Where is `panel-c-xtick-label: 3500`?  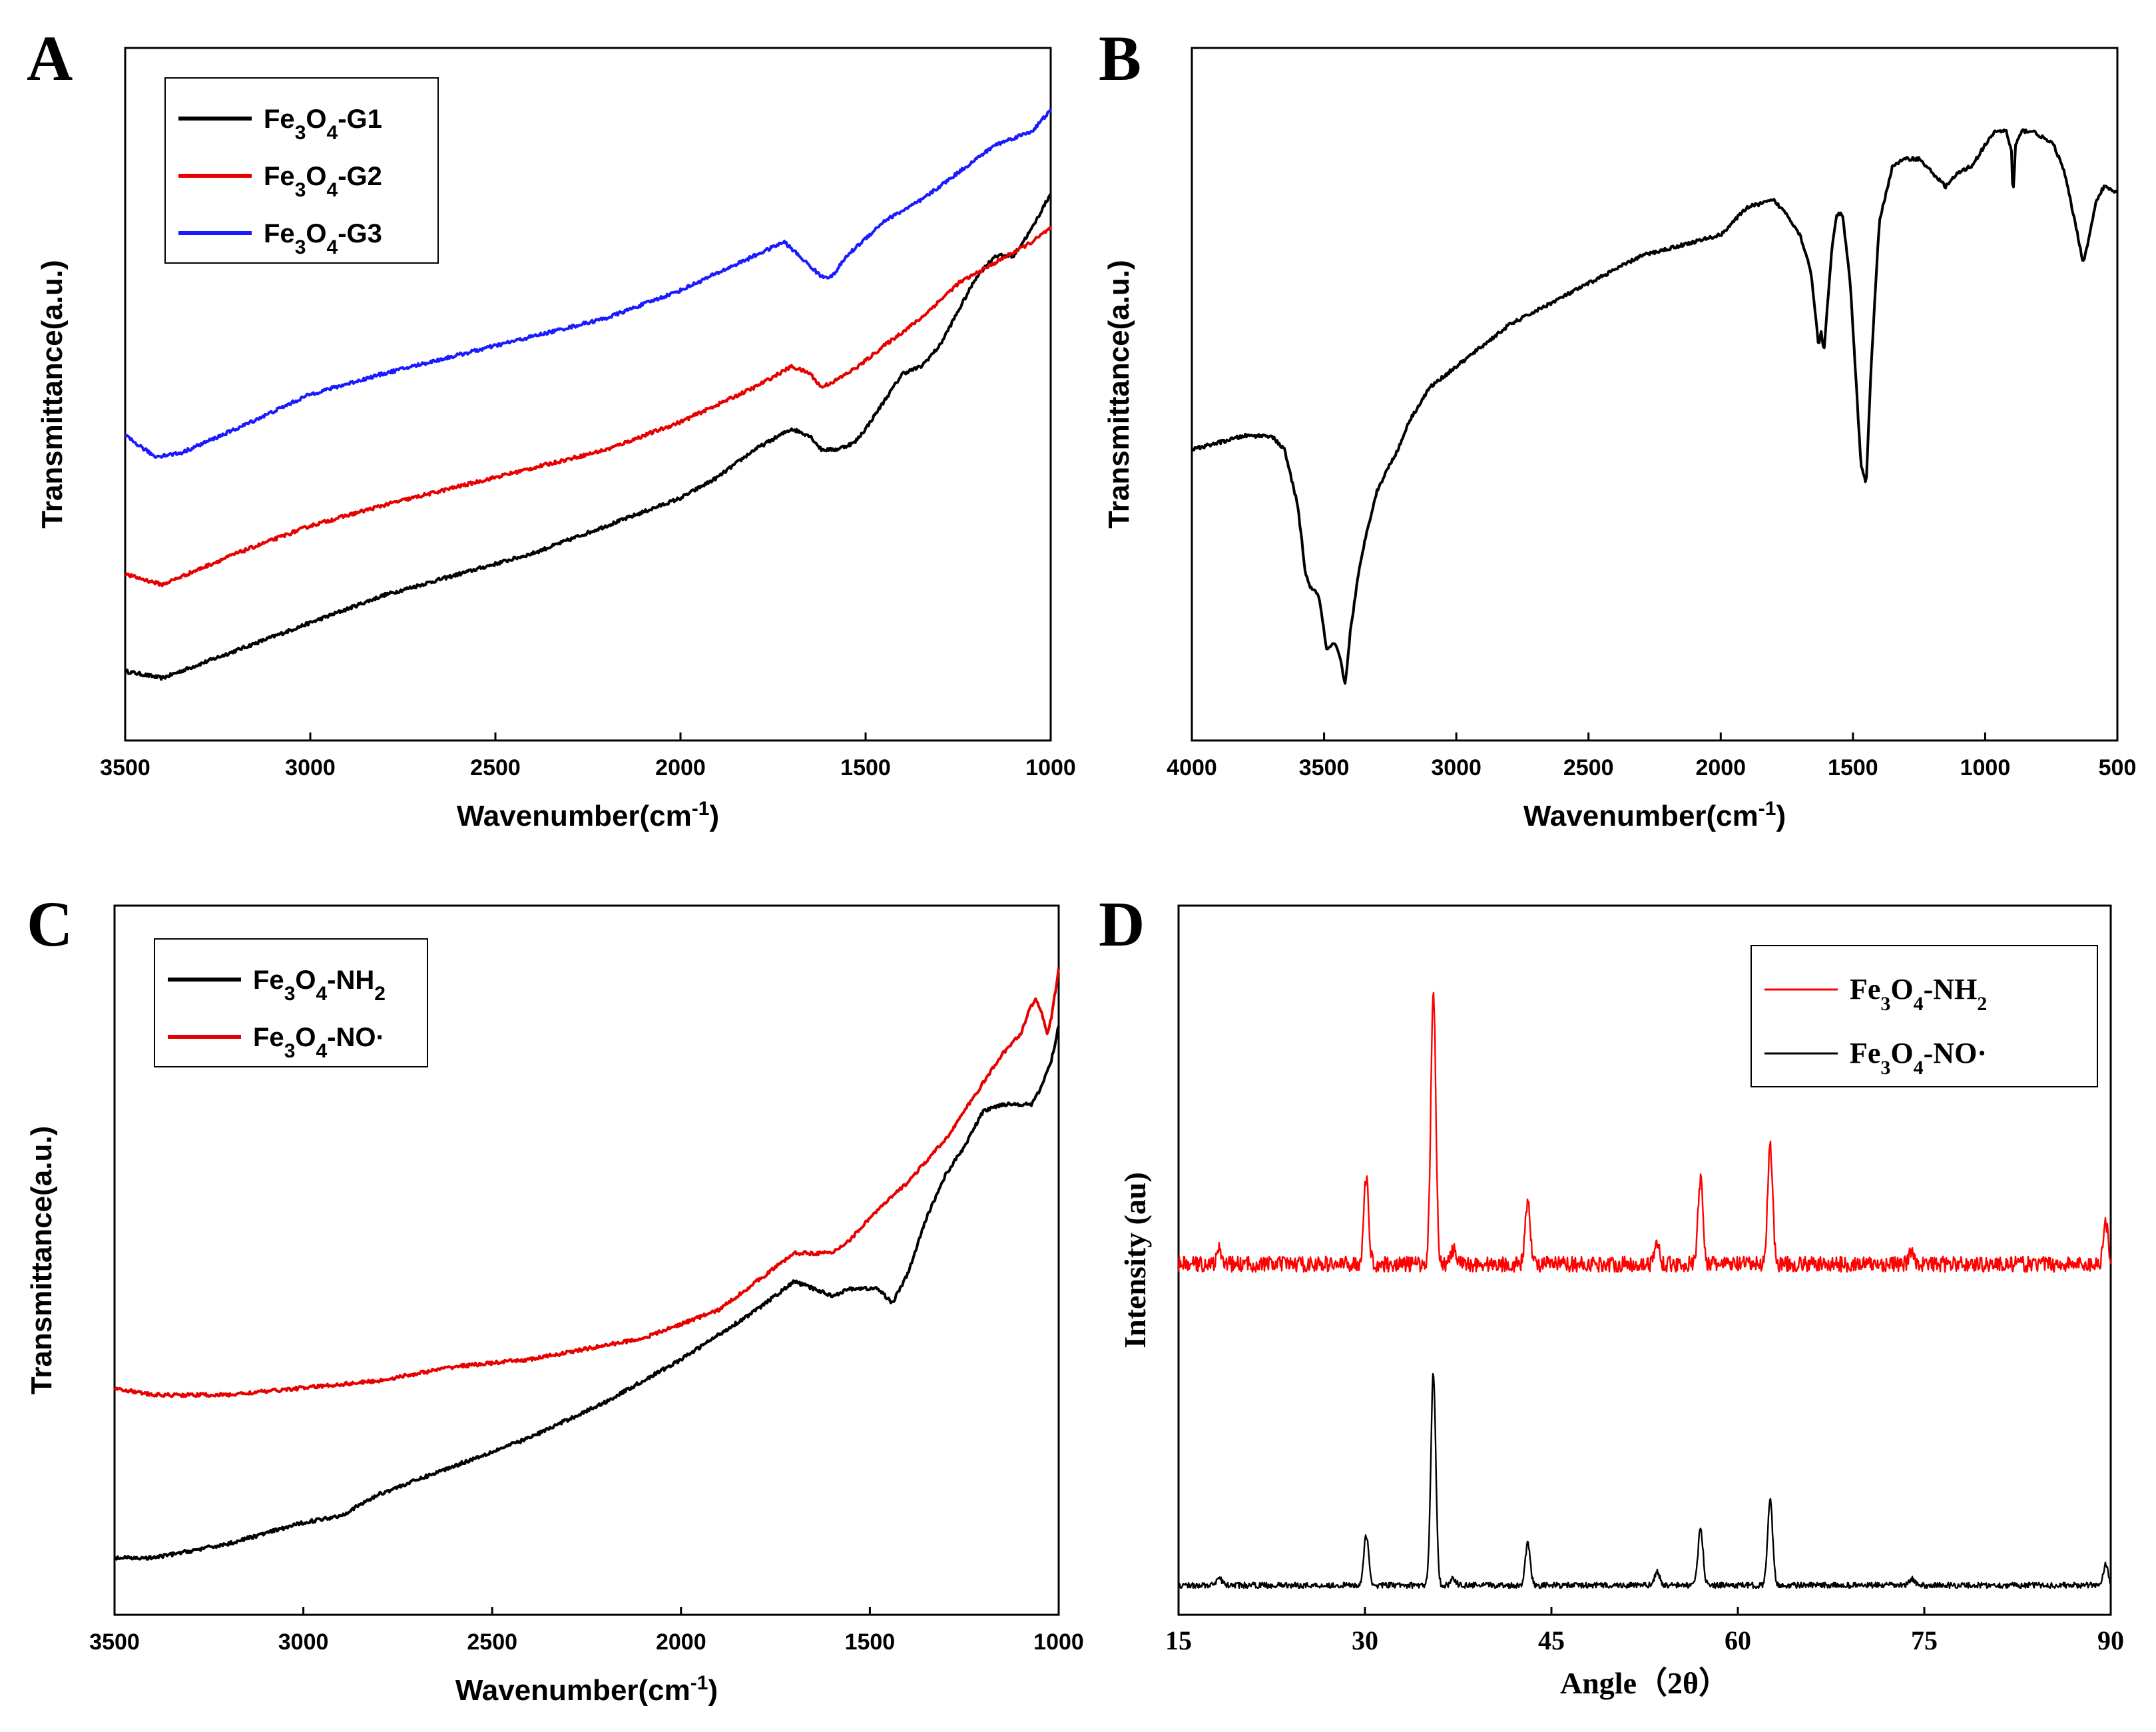 panel-c-xtick-label: 3500 is located at coordinates (114, 1642).